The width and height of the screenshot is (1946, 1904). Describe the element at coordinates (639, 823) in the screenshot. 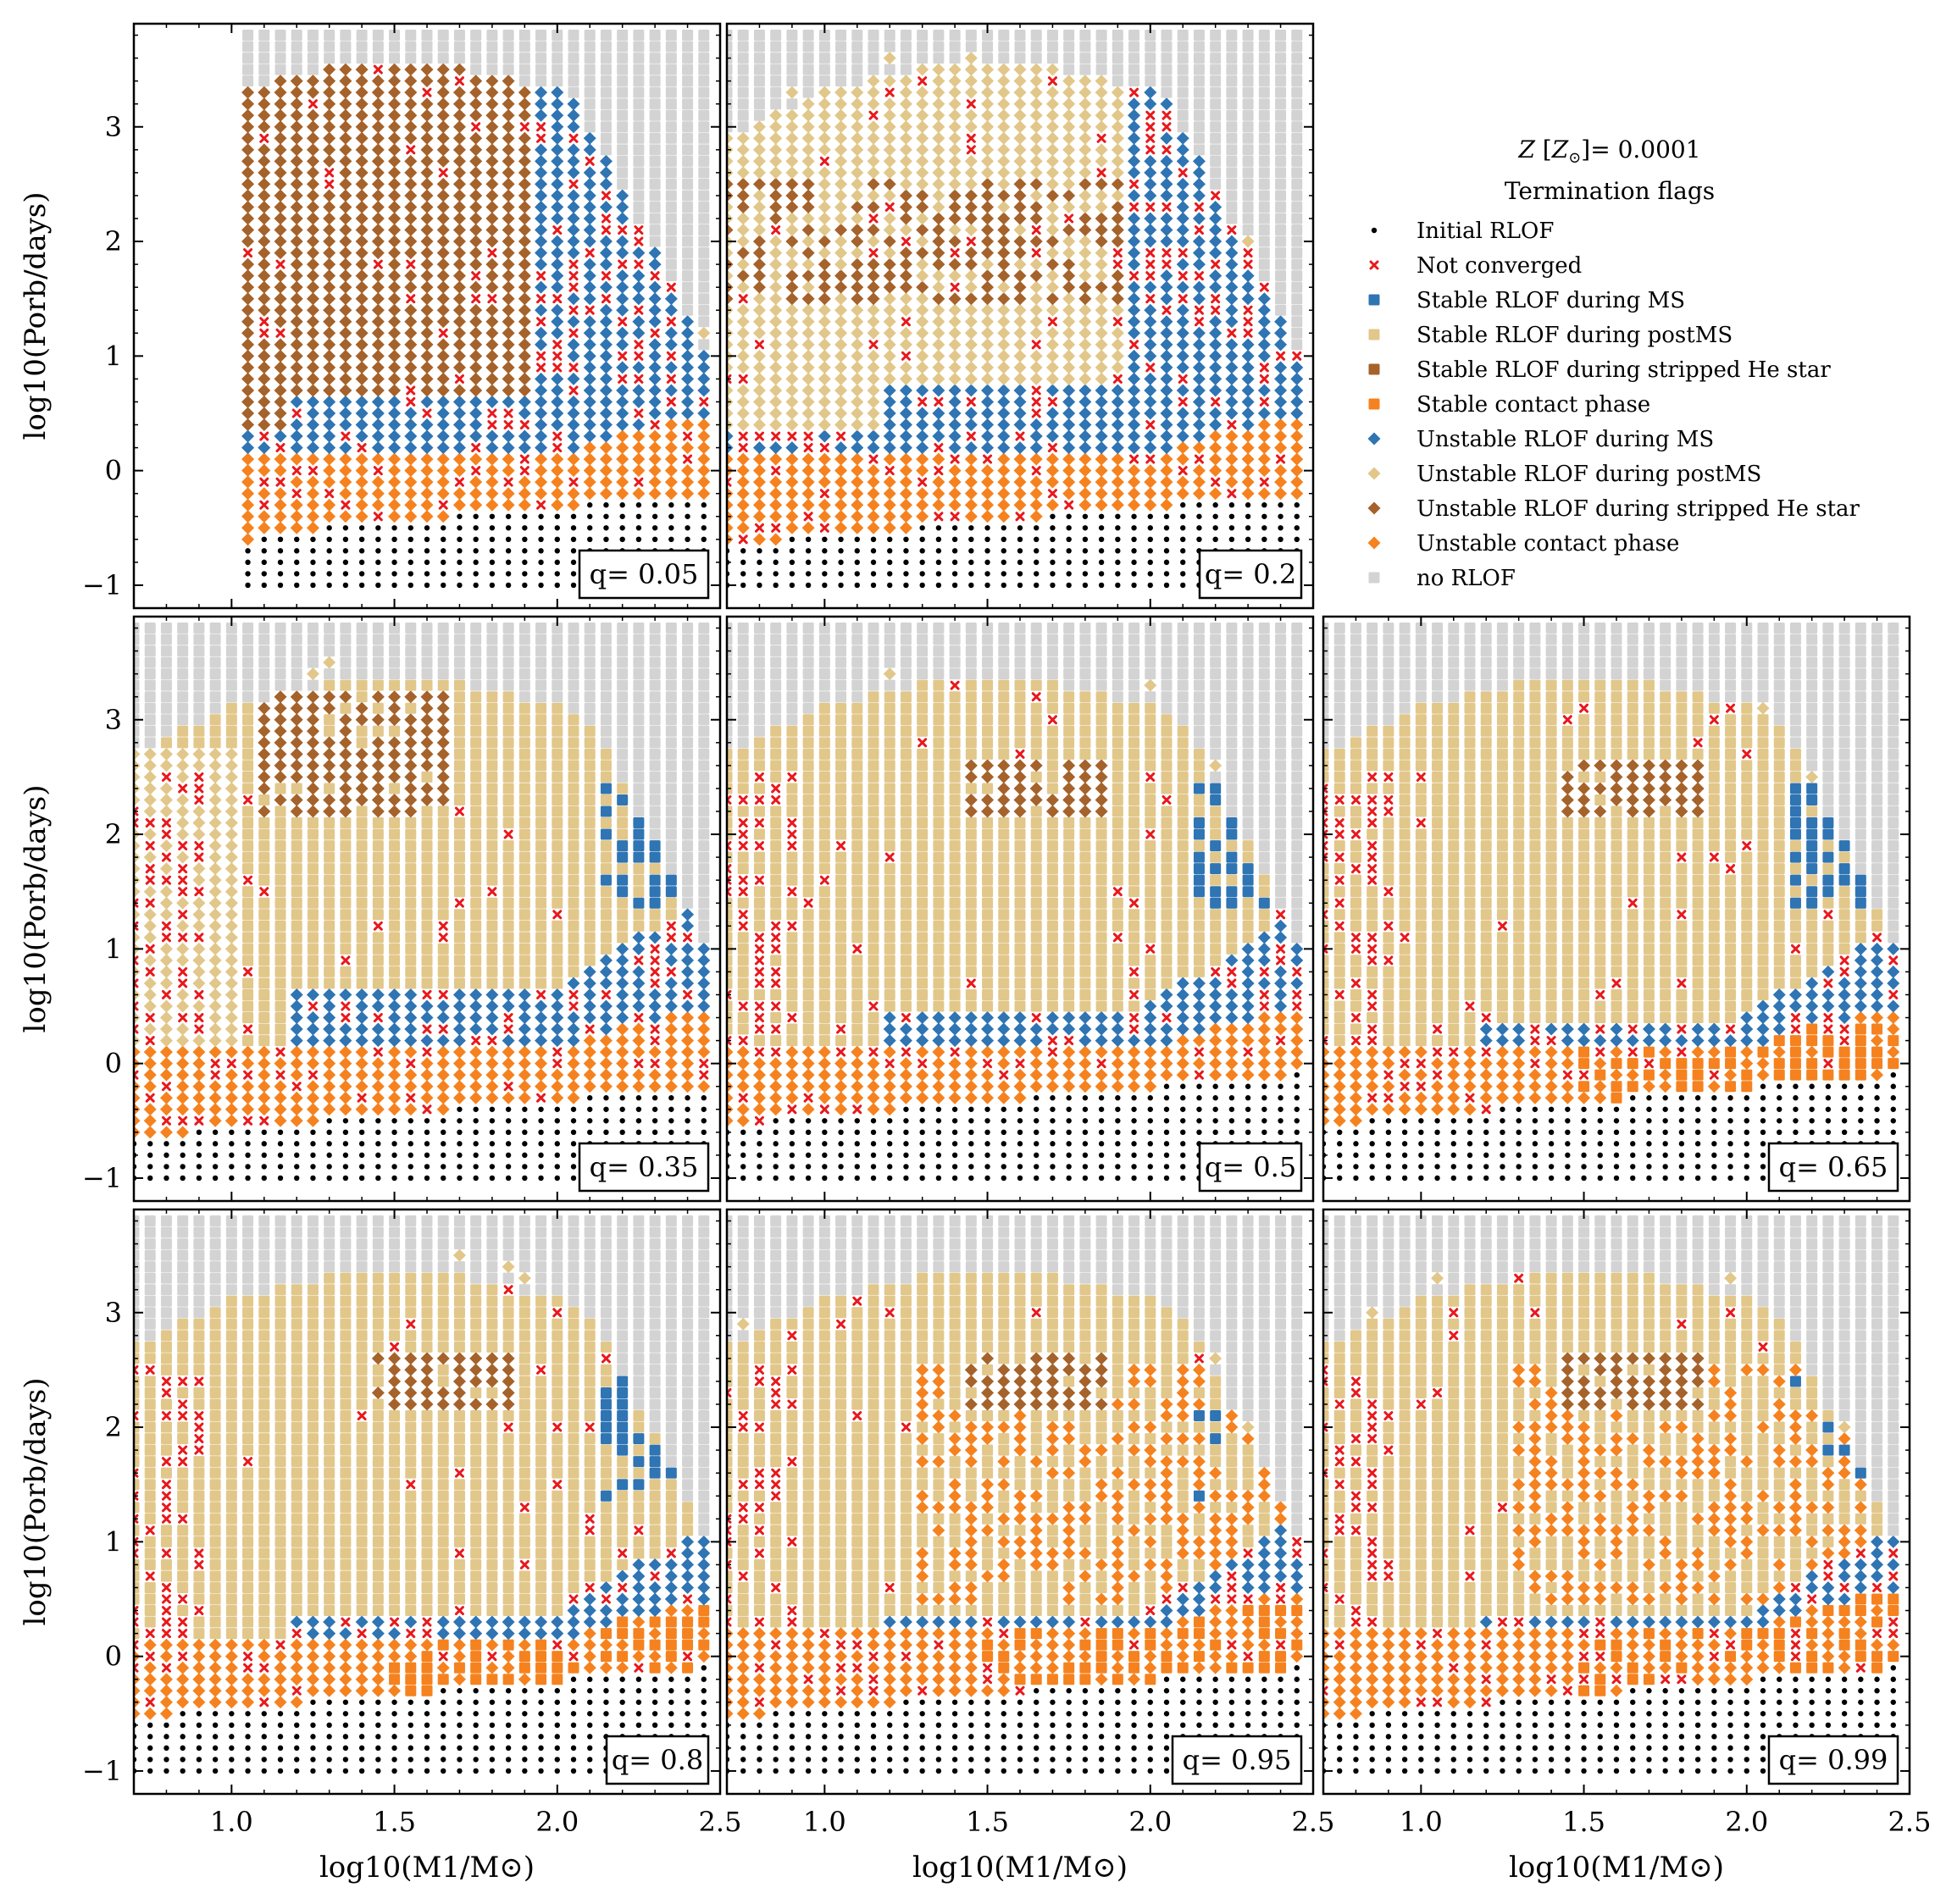

I see `data-point-stable-ms` at that location.